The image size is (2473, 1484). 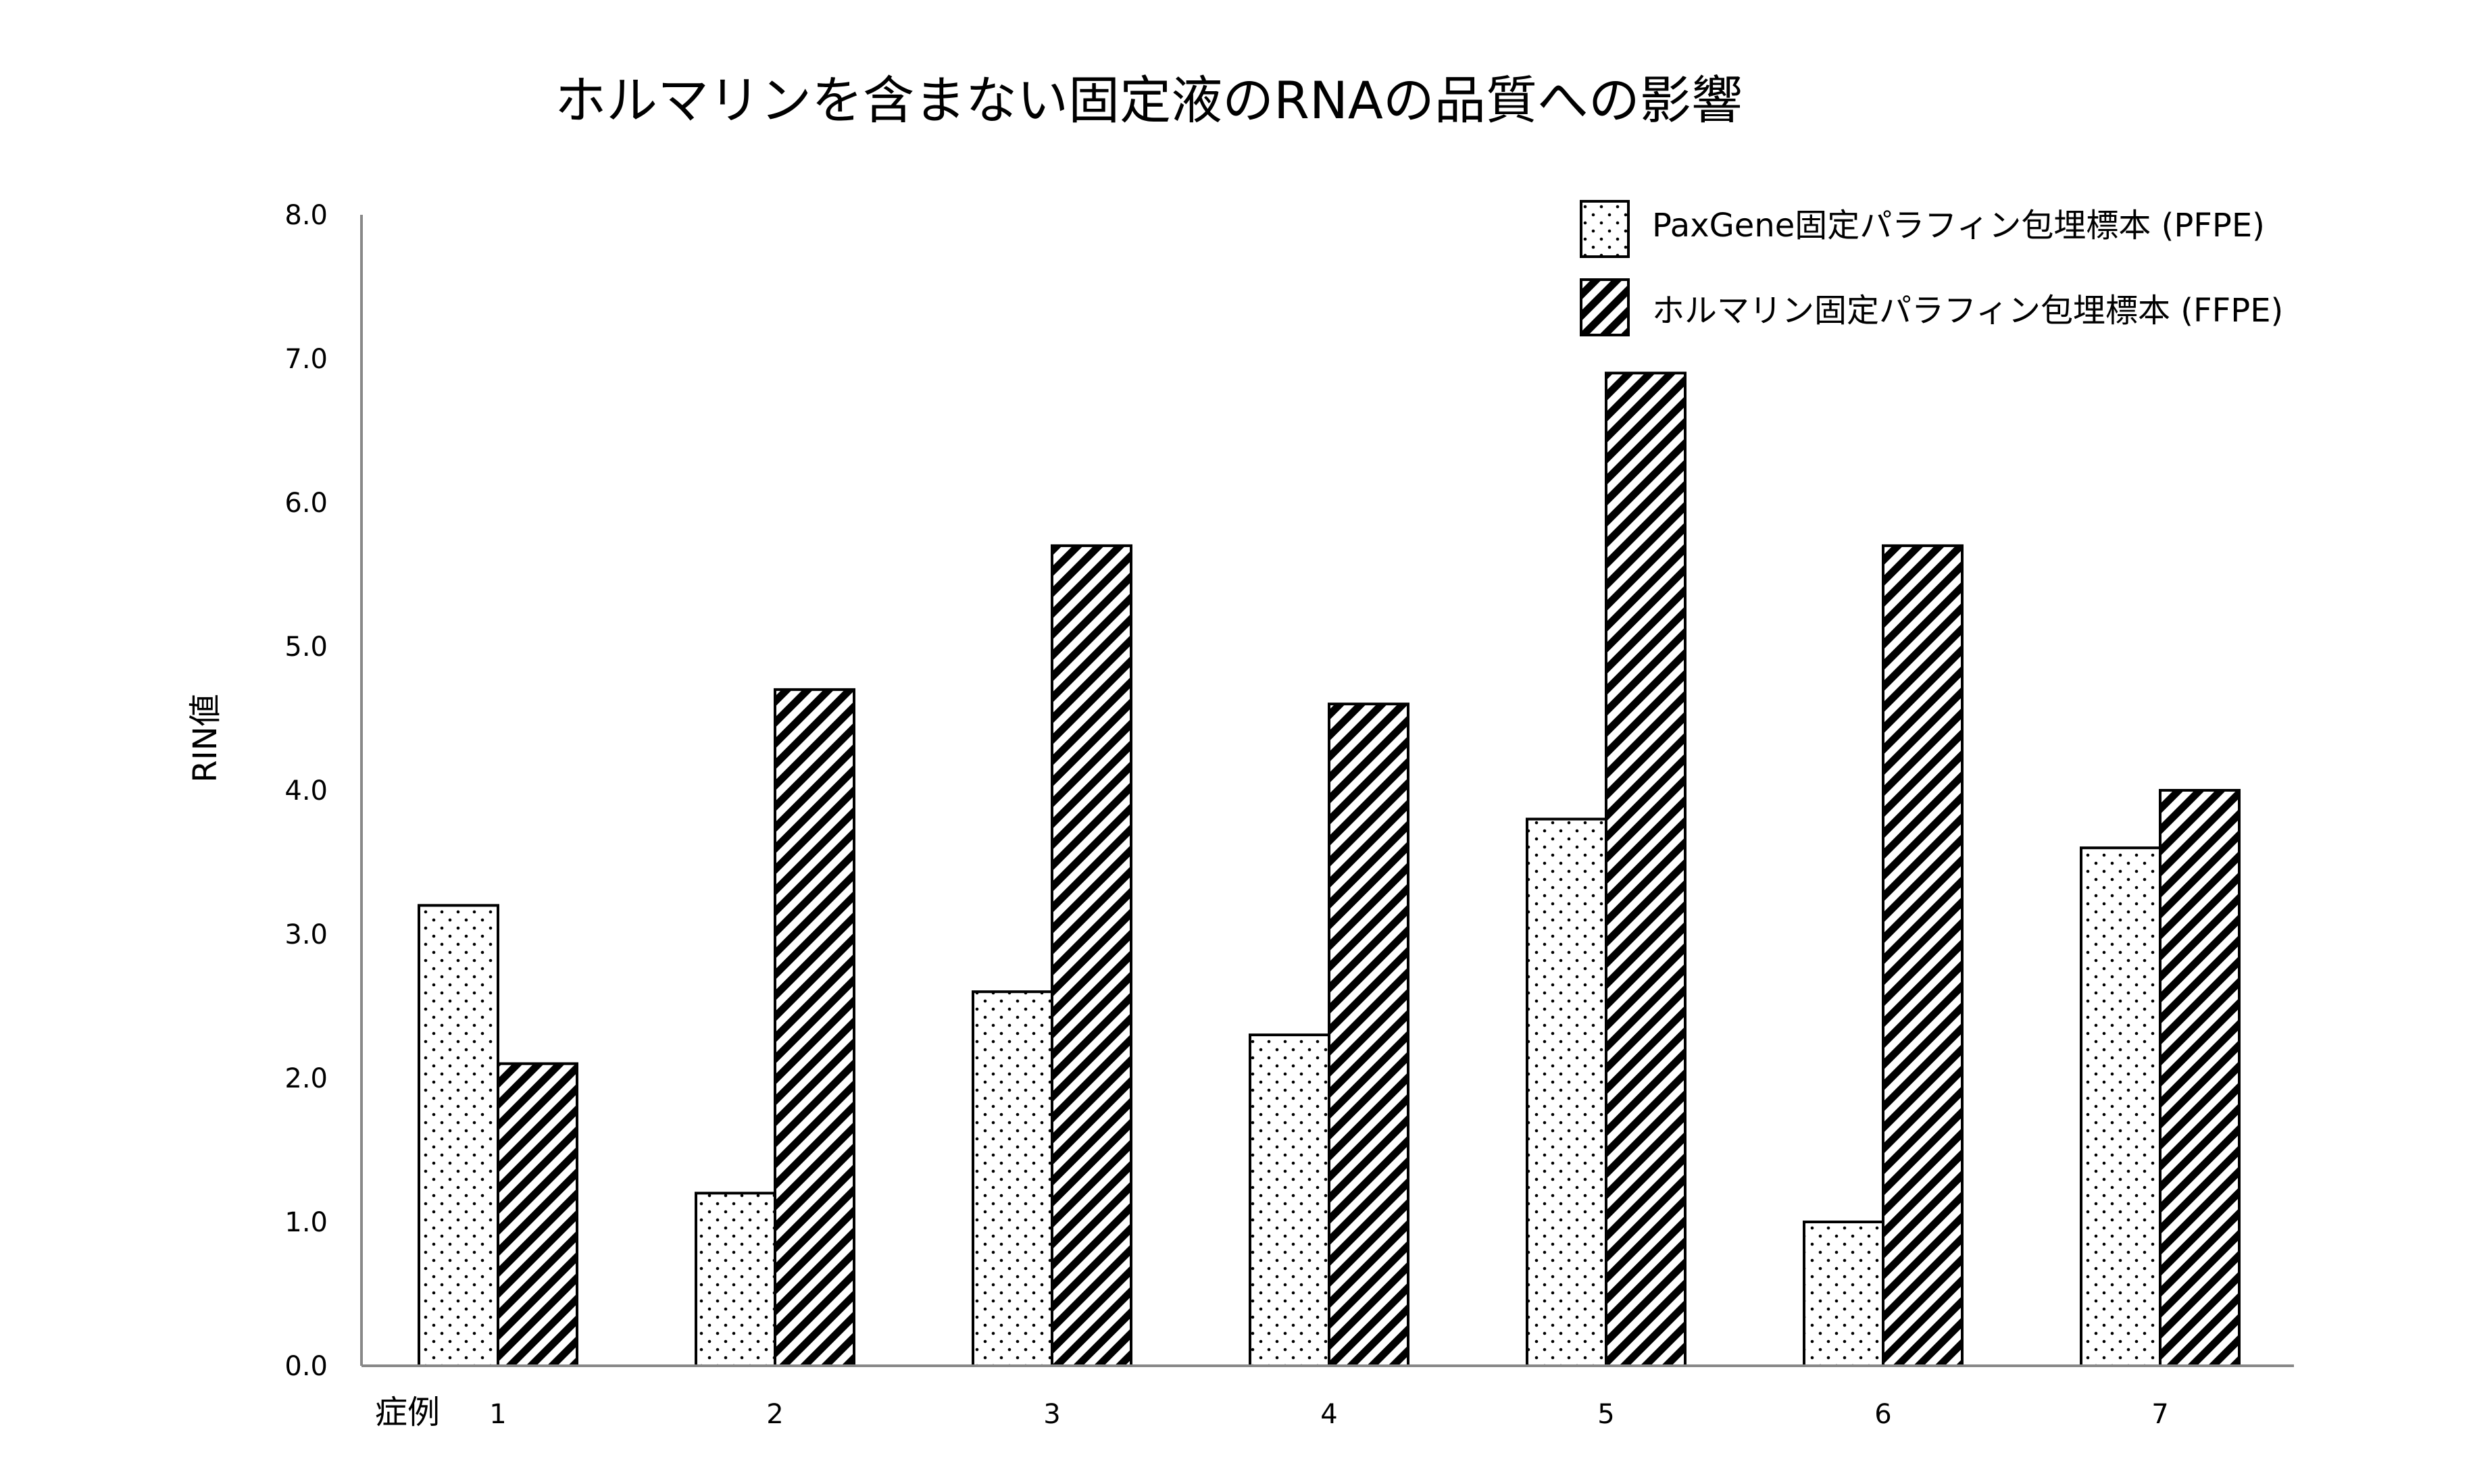 What do you see at coordinates (1605, 307) in the screenshot?
I see `legend-swatch-ffpe` at bounding box center [1605, 307].